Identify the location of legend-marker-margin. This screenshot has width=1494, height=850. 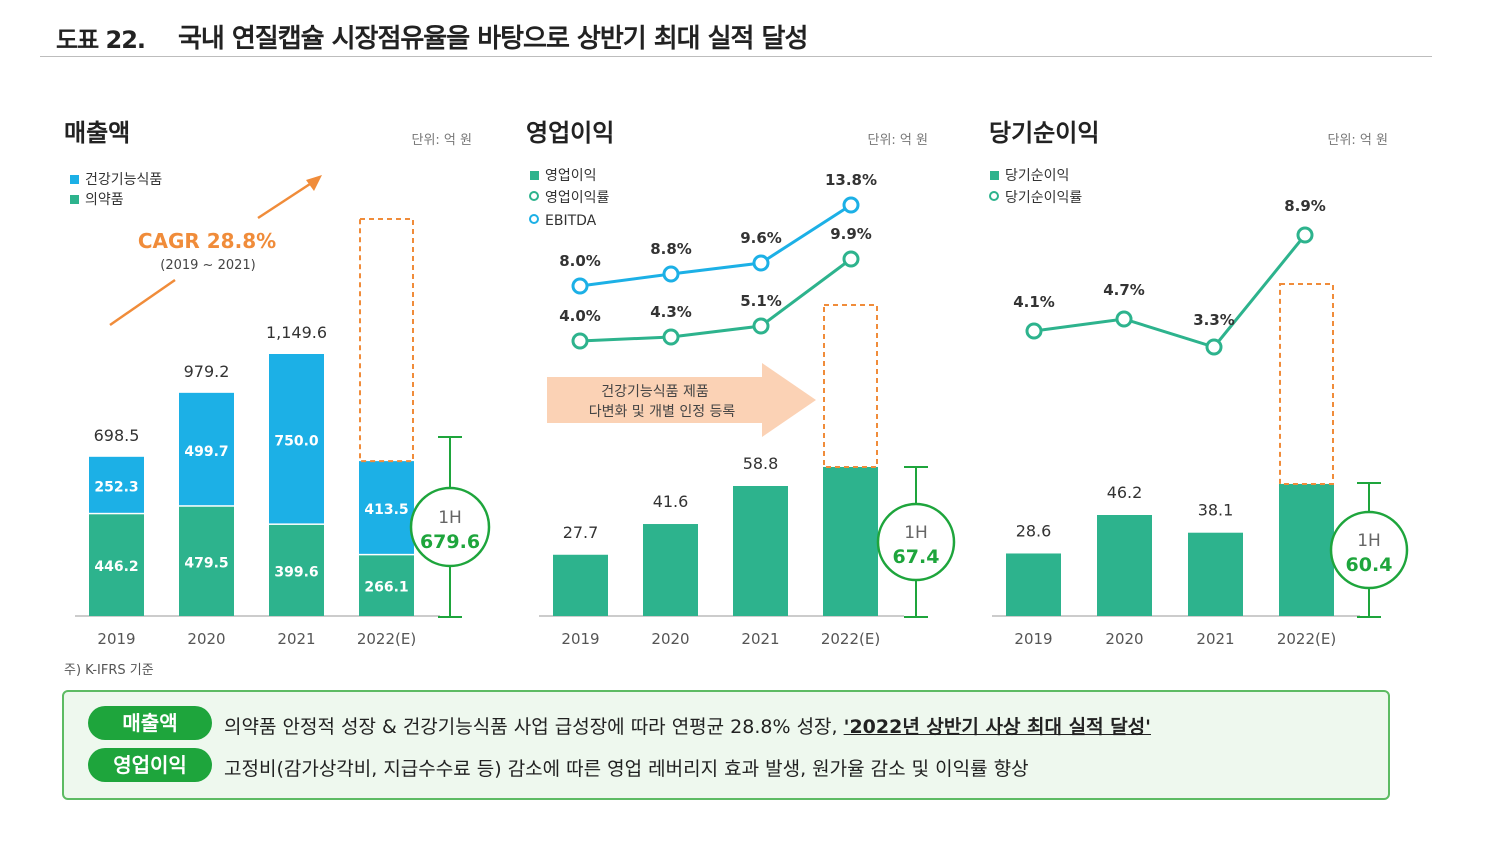
(534, 196).